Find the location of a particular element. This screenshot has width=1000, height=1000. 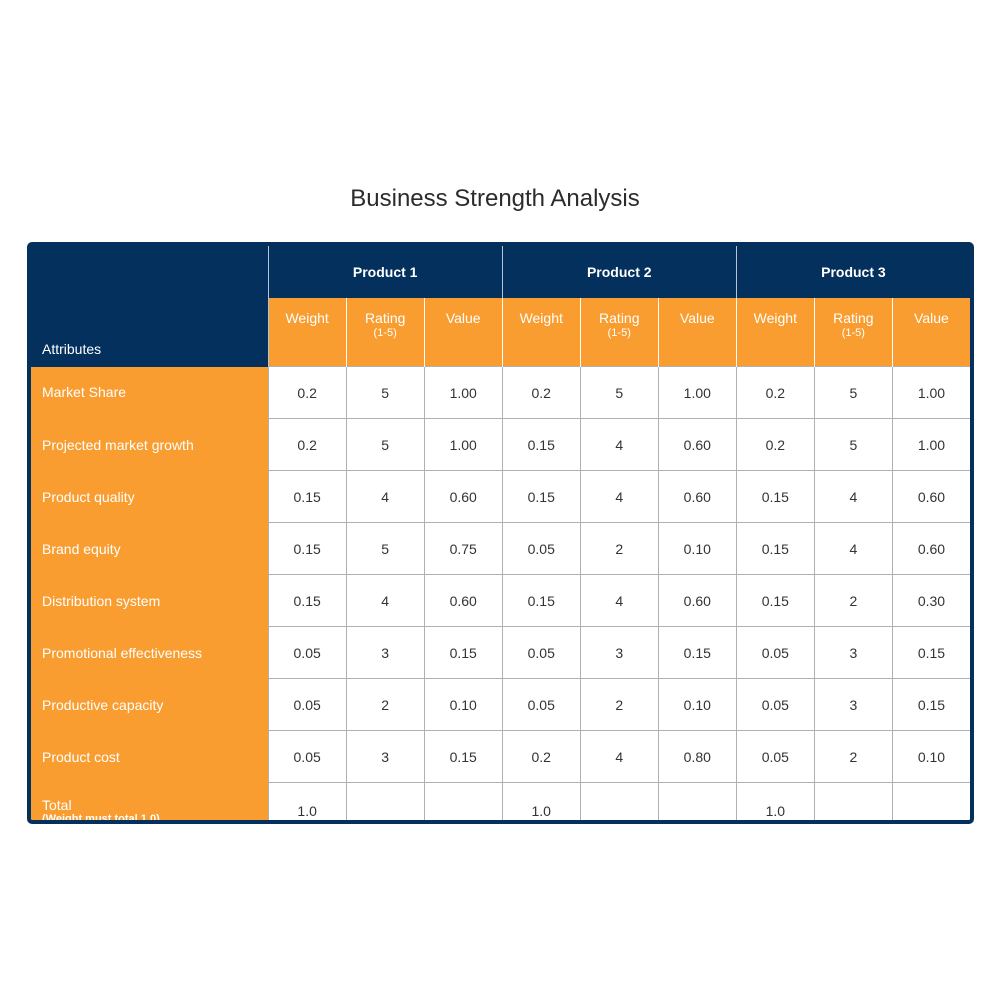

row-label: Productive capacity is located at coordinates (150, 704).